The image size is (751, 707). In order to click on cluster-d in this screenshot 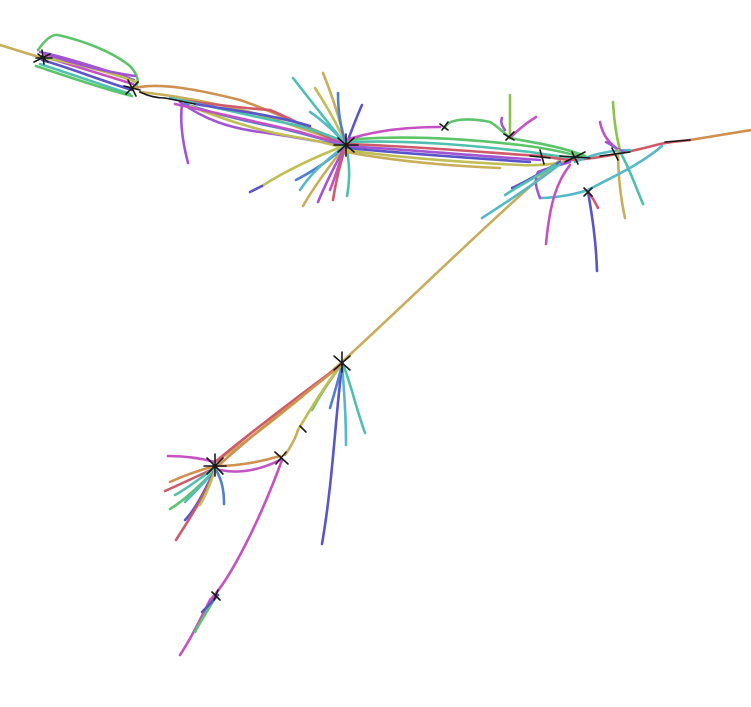, I will do `click(290, 453)`.